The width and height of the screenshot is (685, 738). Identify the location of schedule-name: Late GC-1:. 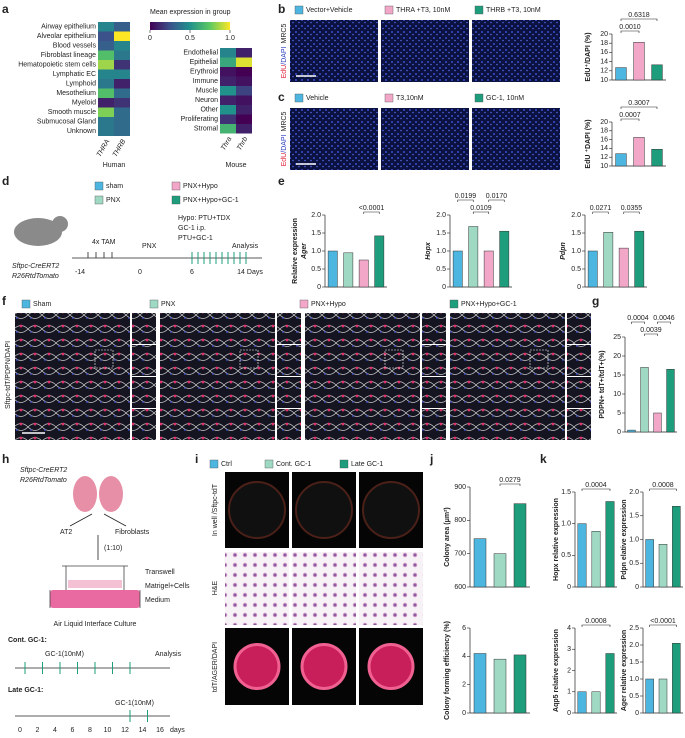
(25, 690).